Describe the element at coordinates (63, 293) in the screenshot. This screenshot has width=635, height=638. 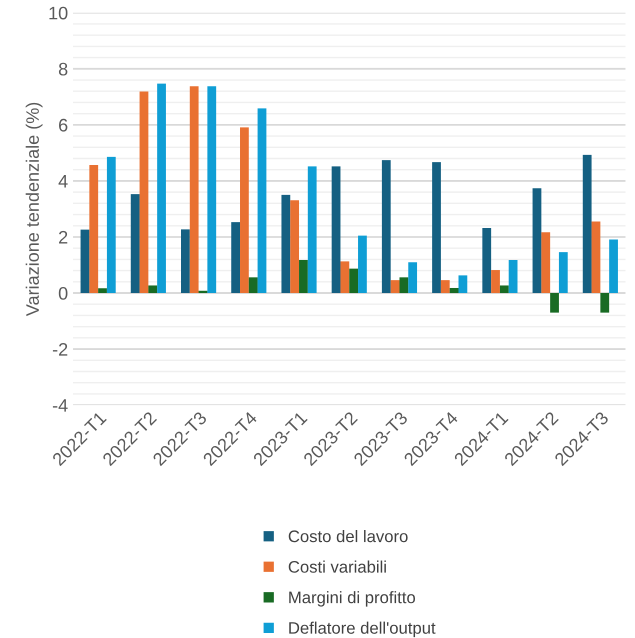
I see `y-tick-label: 0` at that location.